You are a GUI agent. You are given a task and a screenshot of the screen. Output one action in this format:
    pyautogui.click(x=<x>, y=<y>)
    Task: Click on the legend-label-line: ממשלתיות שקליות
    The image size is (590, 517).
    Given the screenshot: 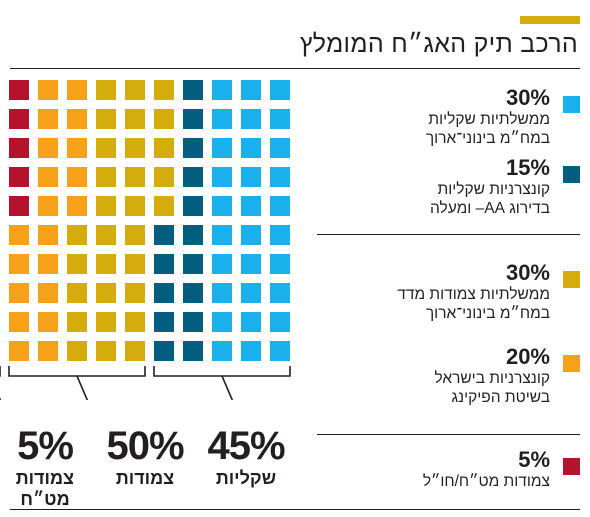 What is the action you would take?
    pyautogui.click(x=489, y=119)
    